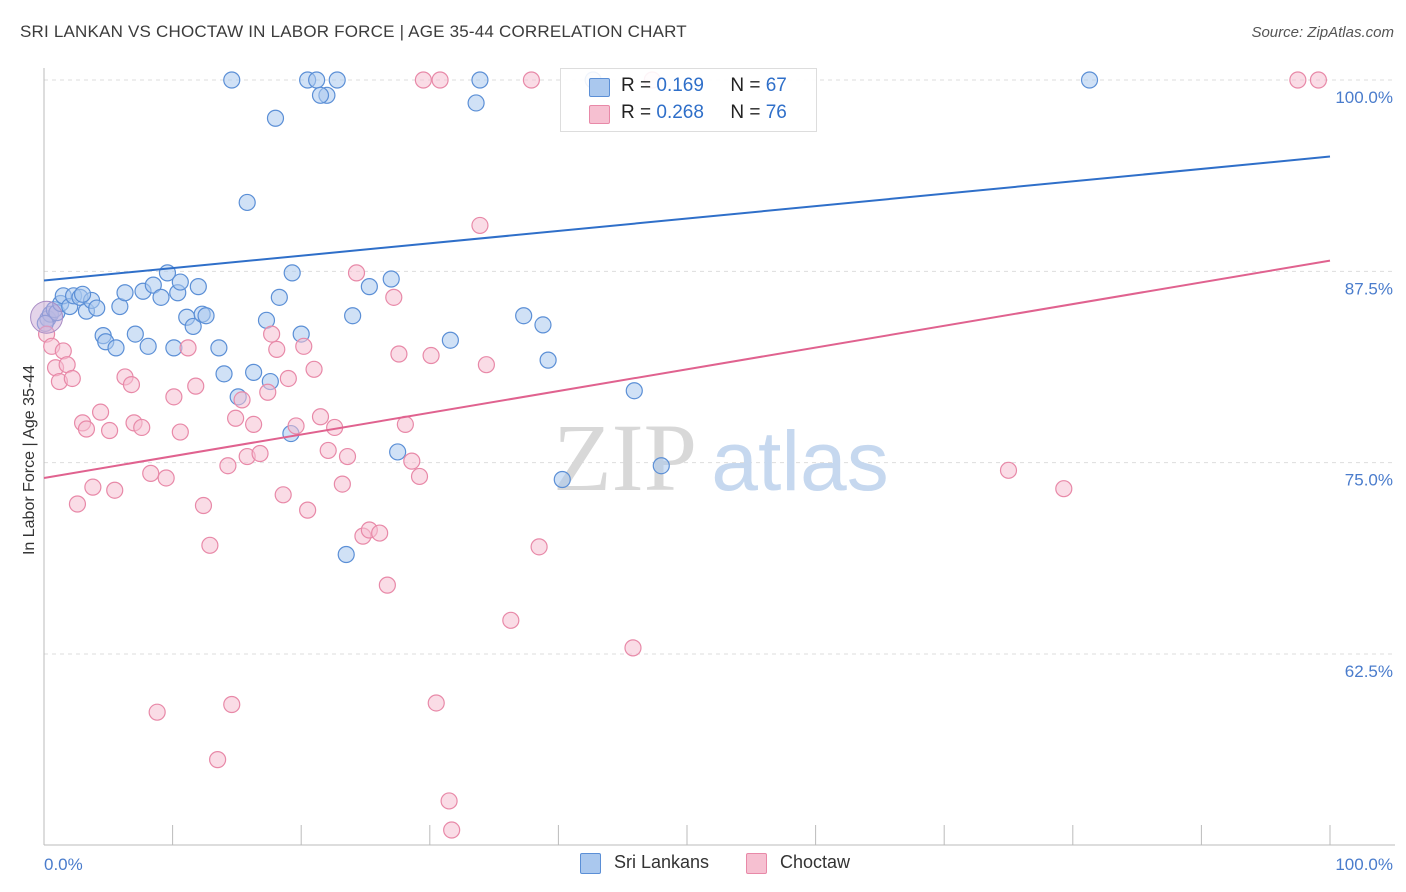  Describe the element at coordinates (745, 112) in the screenshot. I see `legend-n-label: N =` at that location.